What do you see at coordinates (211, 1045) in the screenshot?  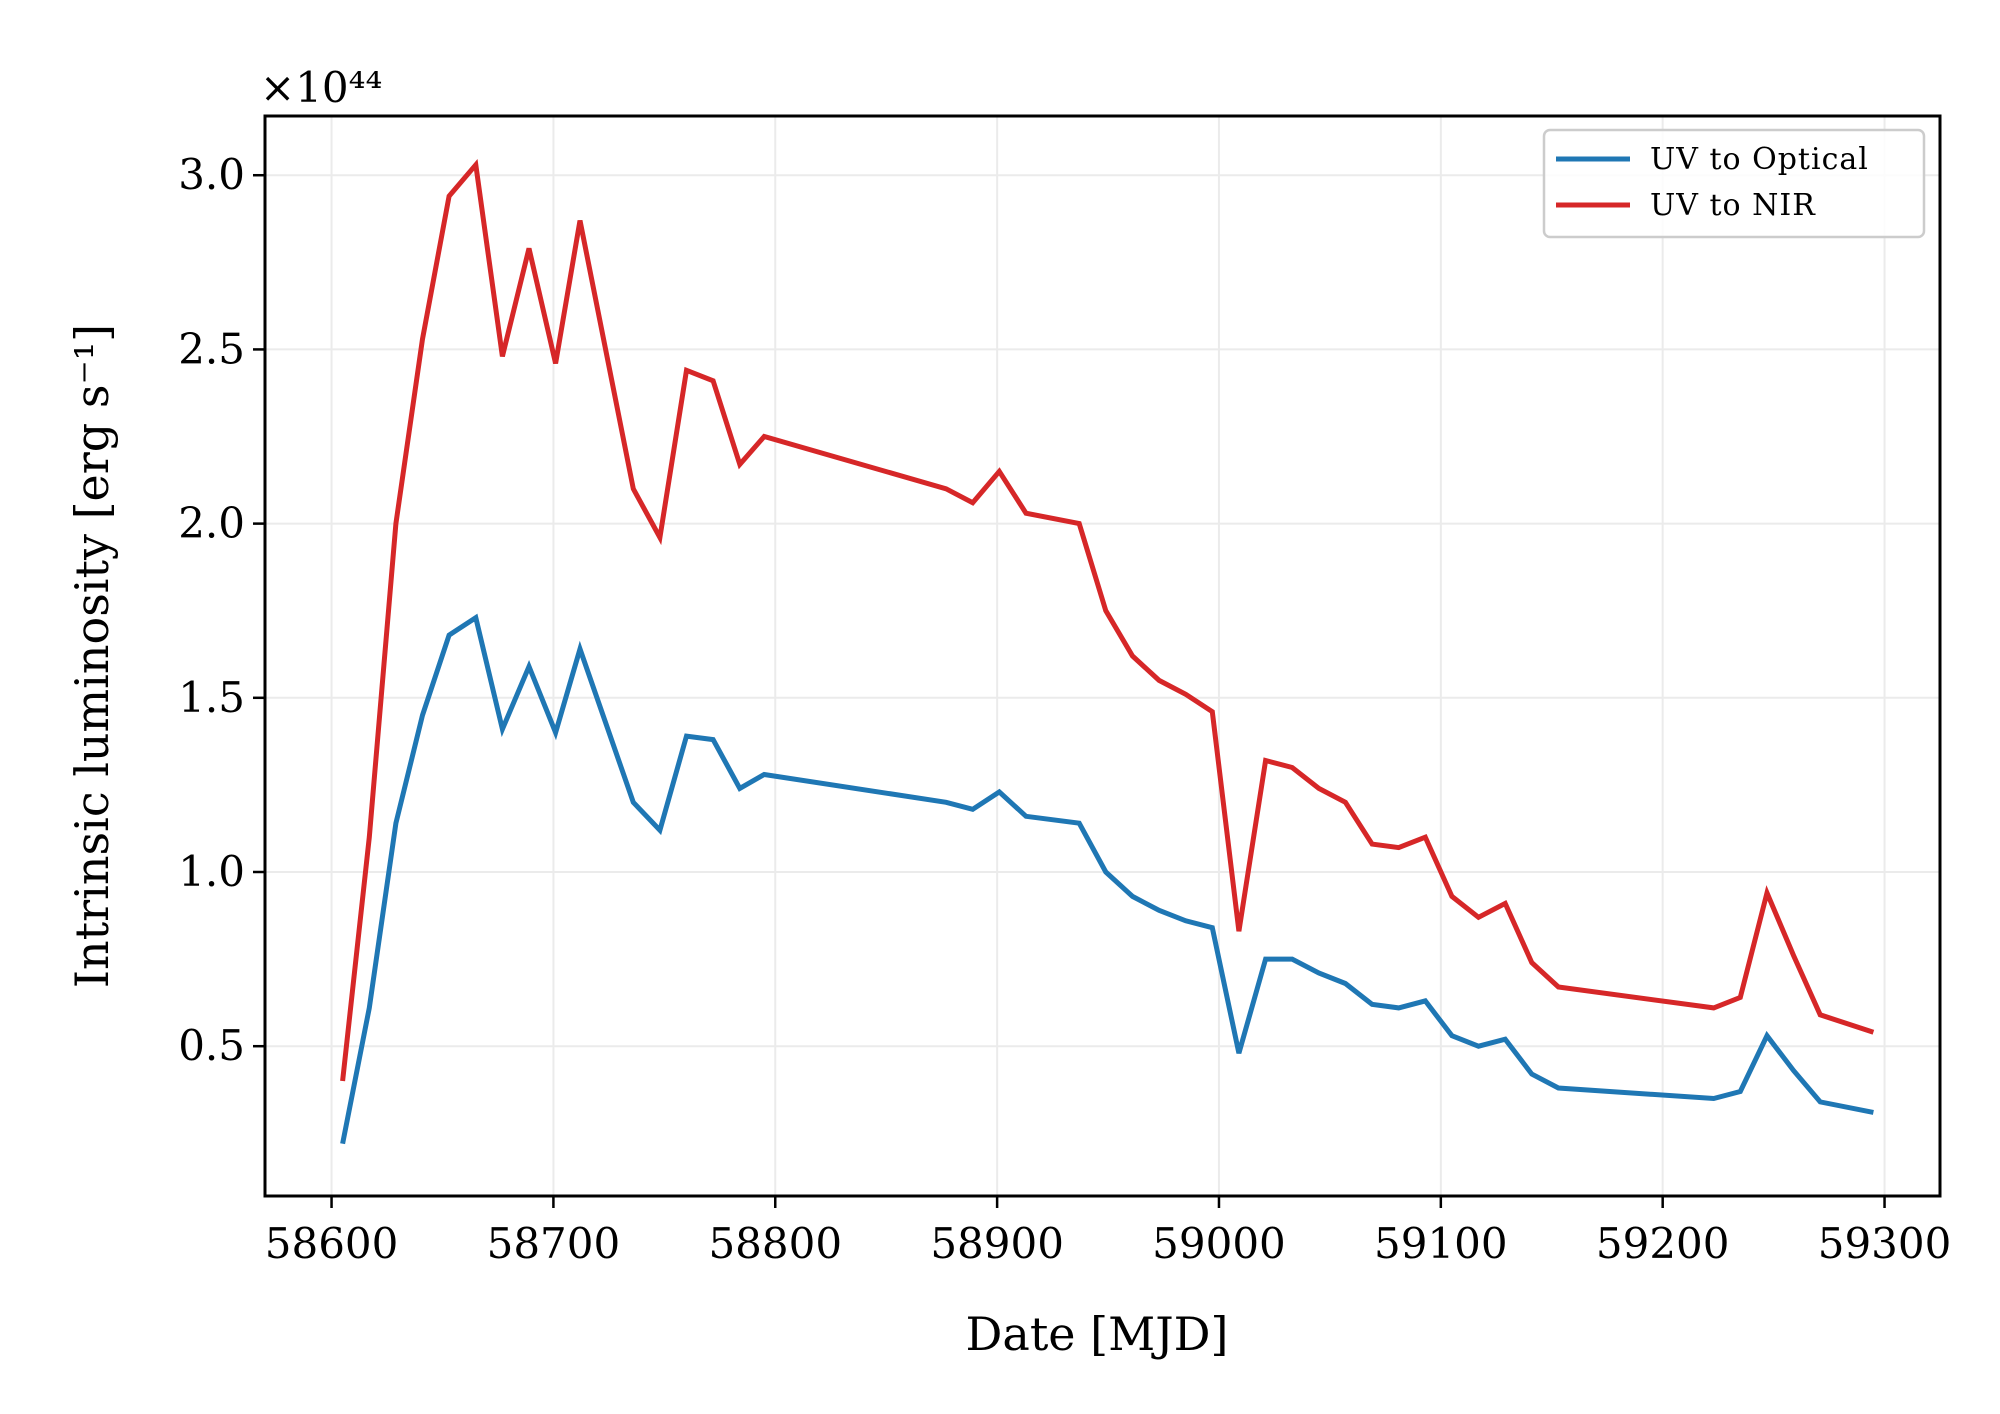 I see `y-tick-label: 0.5` at bounding box center [211, 1045].